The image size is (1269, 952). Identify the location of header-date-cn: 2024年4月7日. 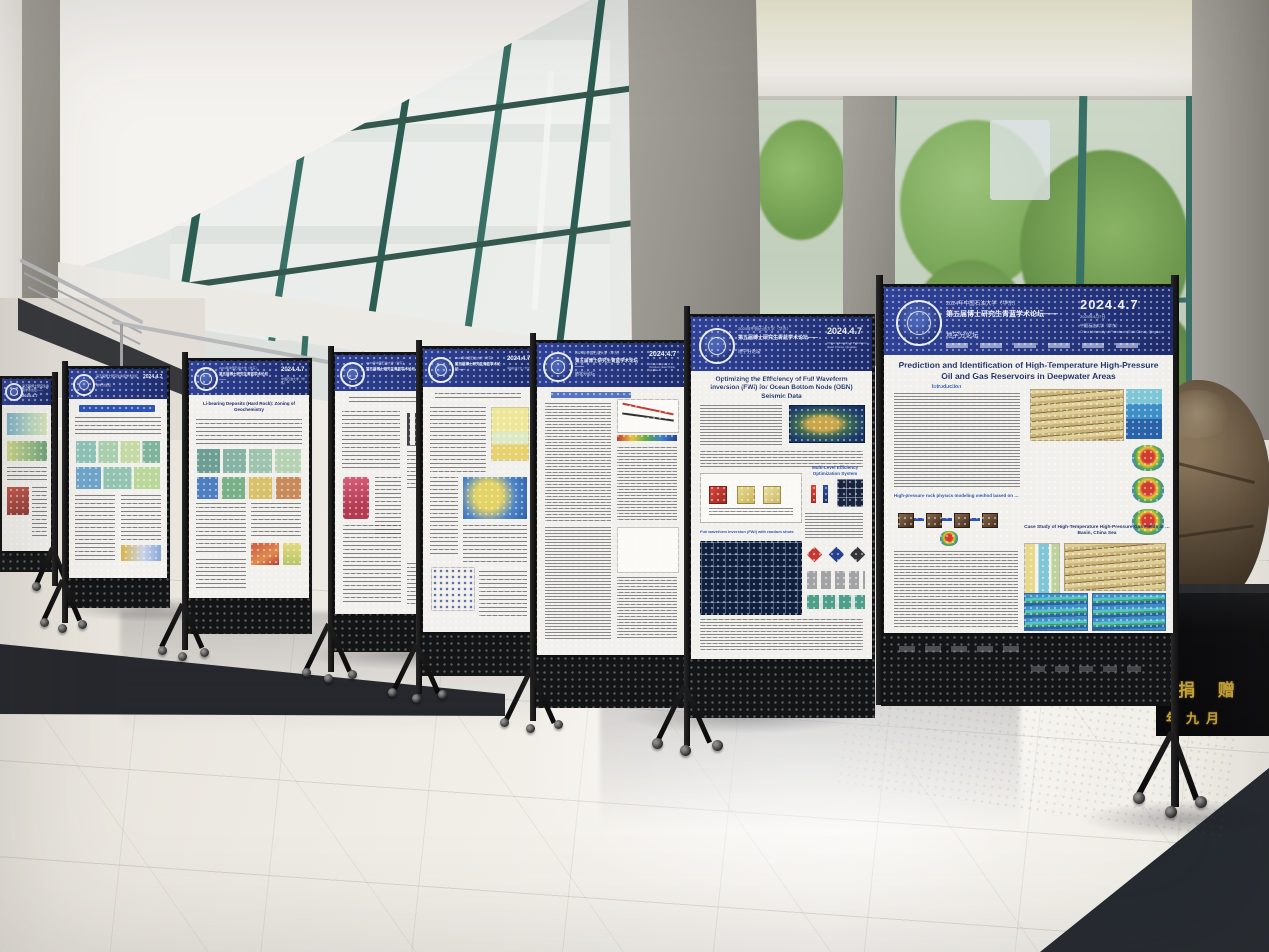
(1093, 316).